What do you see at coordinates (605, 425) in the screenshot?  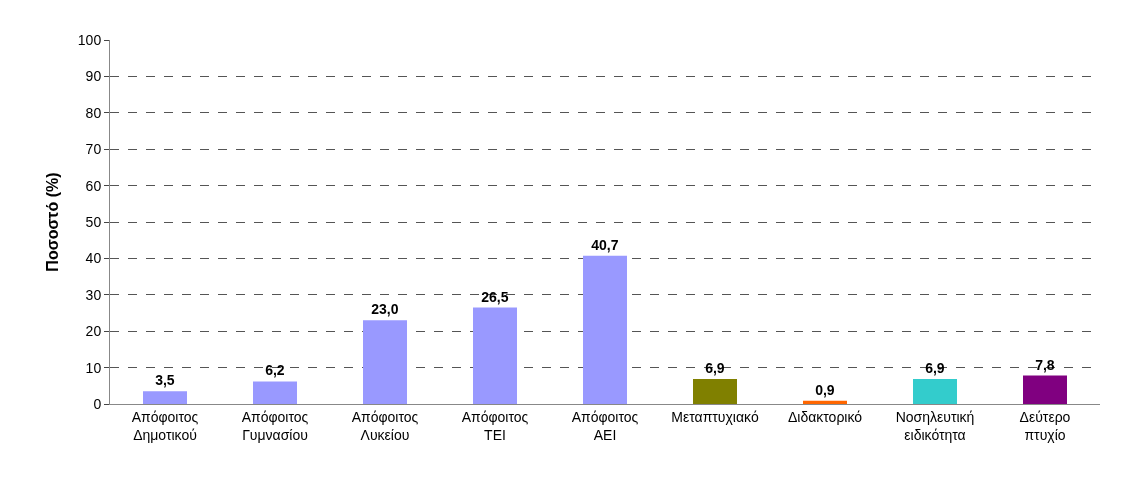 I see `x-tick-label: Απόφοιτος ΑΕΙ` at bounding box center [605, 425].